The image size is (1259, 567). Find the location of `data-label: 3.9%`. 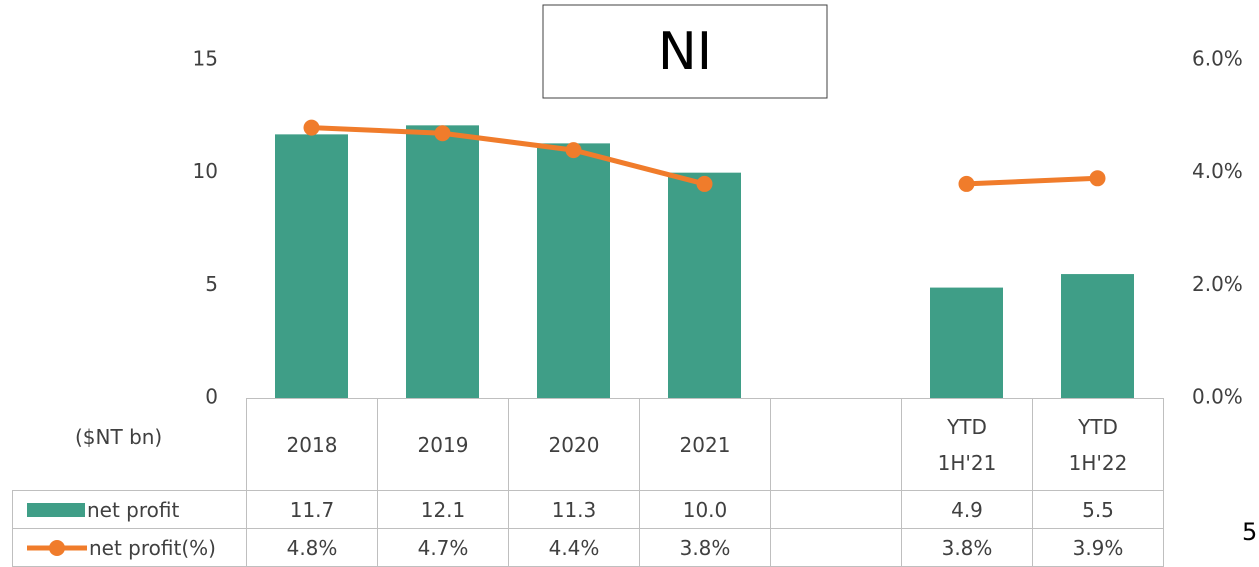

data-label: 3.9% is located at coordinates (1098, 547).